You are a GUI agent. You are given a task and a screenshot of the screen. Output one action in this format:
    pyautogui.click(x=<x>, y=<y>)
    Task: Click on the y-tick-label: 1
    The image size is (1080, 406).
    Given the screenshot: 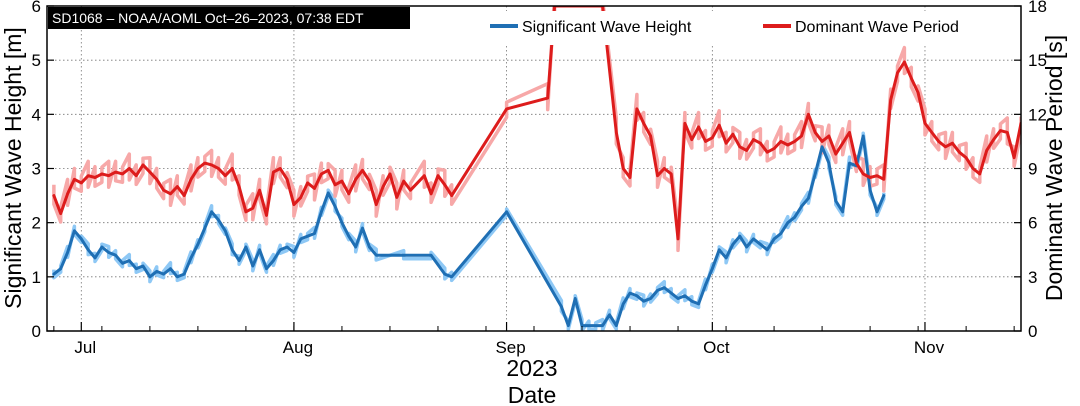 What is the action you would take?
    pyautogui.click(x=36, y=277)
    